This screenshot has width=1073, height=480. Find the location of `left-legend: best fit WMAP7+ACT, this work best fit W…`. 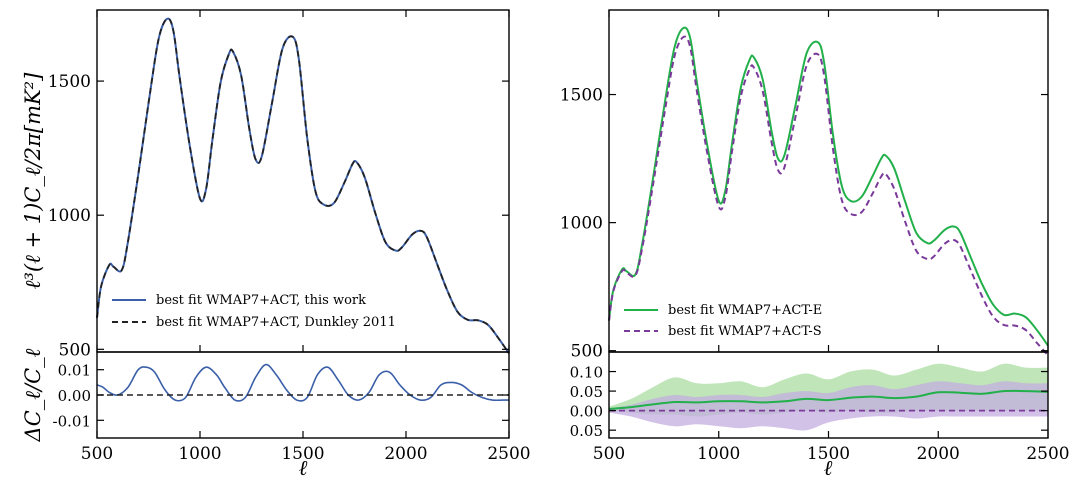

left-legend: best fit WMAP7+ACT, this work best fit W… is located at coordinates (254, 311).